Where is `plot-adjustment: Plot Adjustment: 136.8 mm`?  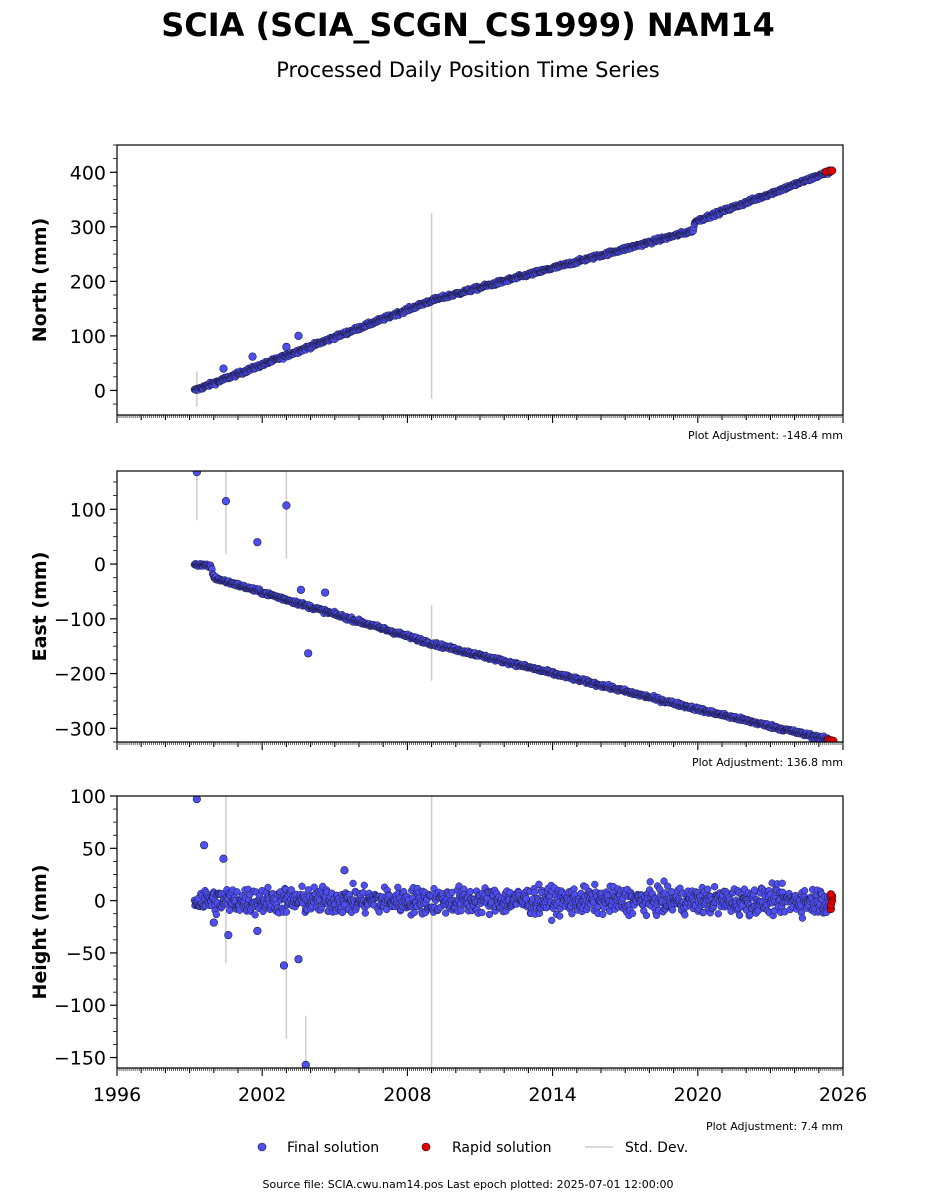
plot-adjustment: Plot Adjustment: 136.8 mm is located at coordinates (767, 762).